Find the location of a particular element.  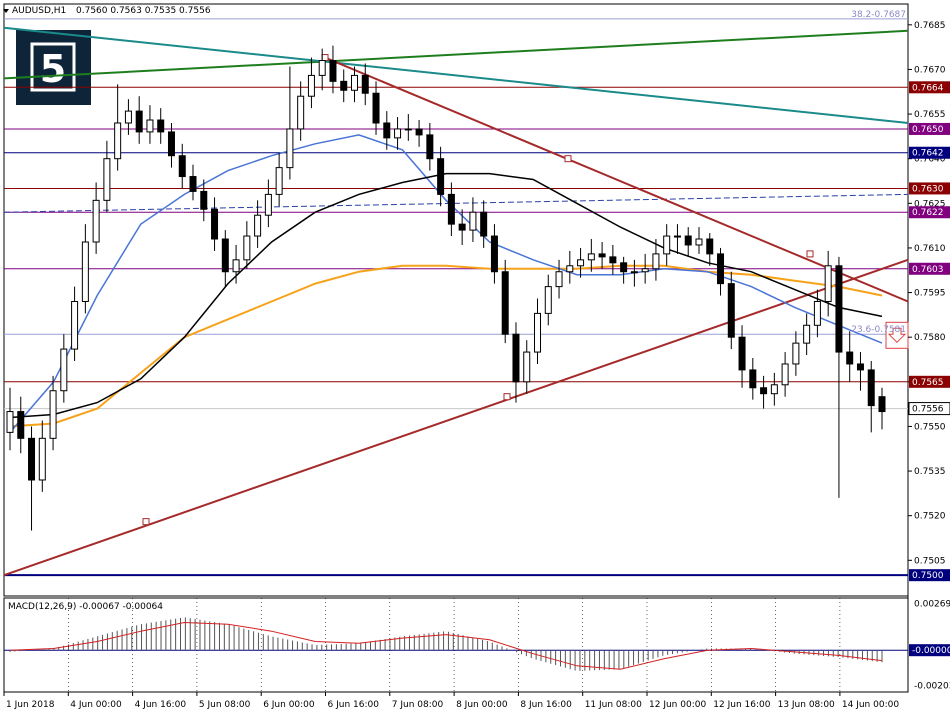

macd-title: MACD(12,26,9) -0.00067 -0.00064 is located at coordinates (85, 607).